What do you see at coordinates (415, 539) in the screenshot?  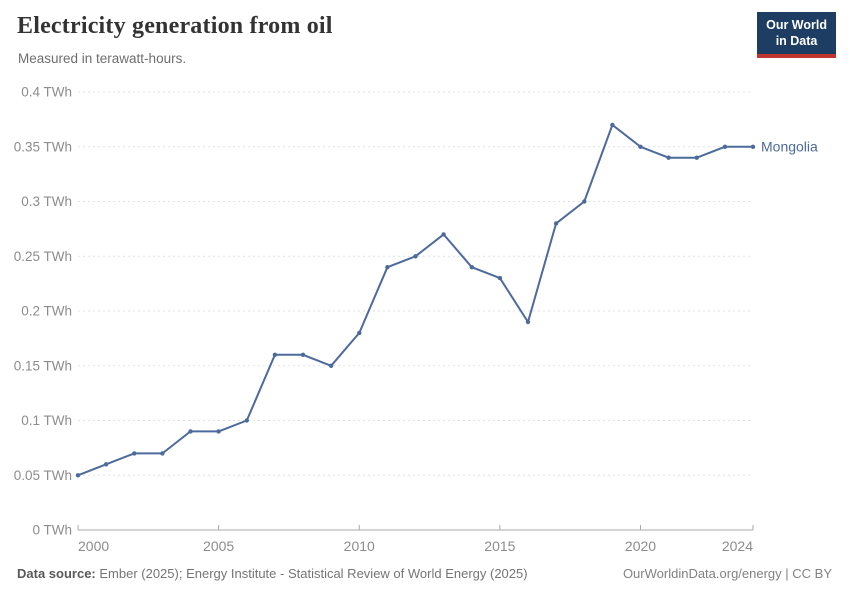 I see `x-axis: 2000 2005 2010 2015 2020 2024` at bounding box center [415, 539].